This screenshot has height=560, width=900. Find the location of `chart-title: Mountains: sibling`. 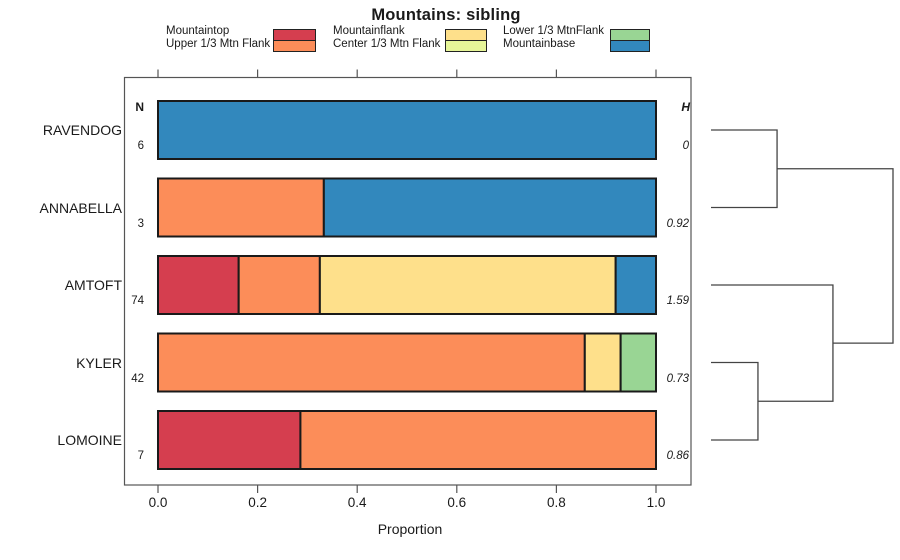

chart-title: Mountains: sibling is located at coordinates (446, 15).